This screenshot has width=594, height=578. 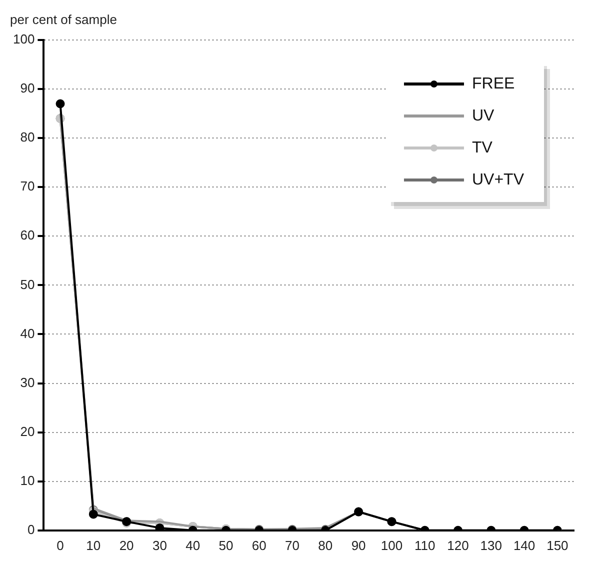 What do you see at coordinates (425, 545) in the screenshot?
I see `x-tick-label: 110` at bounding box center [425, 545].